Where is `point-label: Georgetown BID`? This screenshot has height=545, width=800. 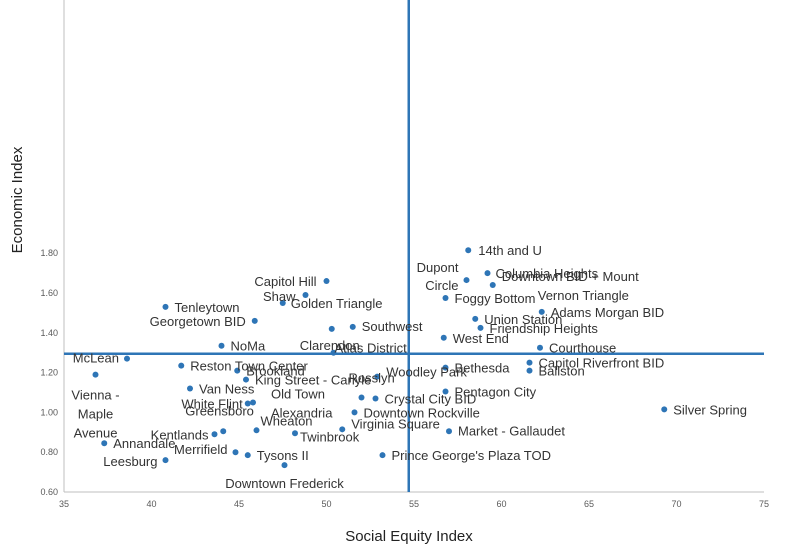
point-label: Georgetown BID is located at coordinates (198, 321).